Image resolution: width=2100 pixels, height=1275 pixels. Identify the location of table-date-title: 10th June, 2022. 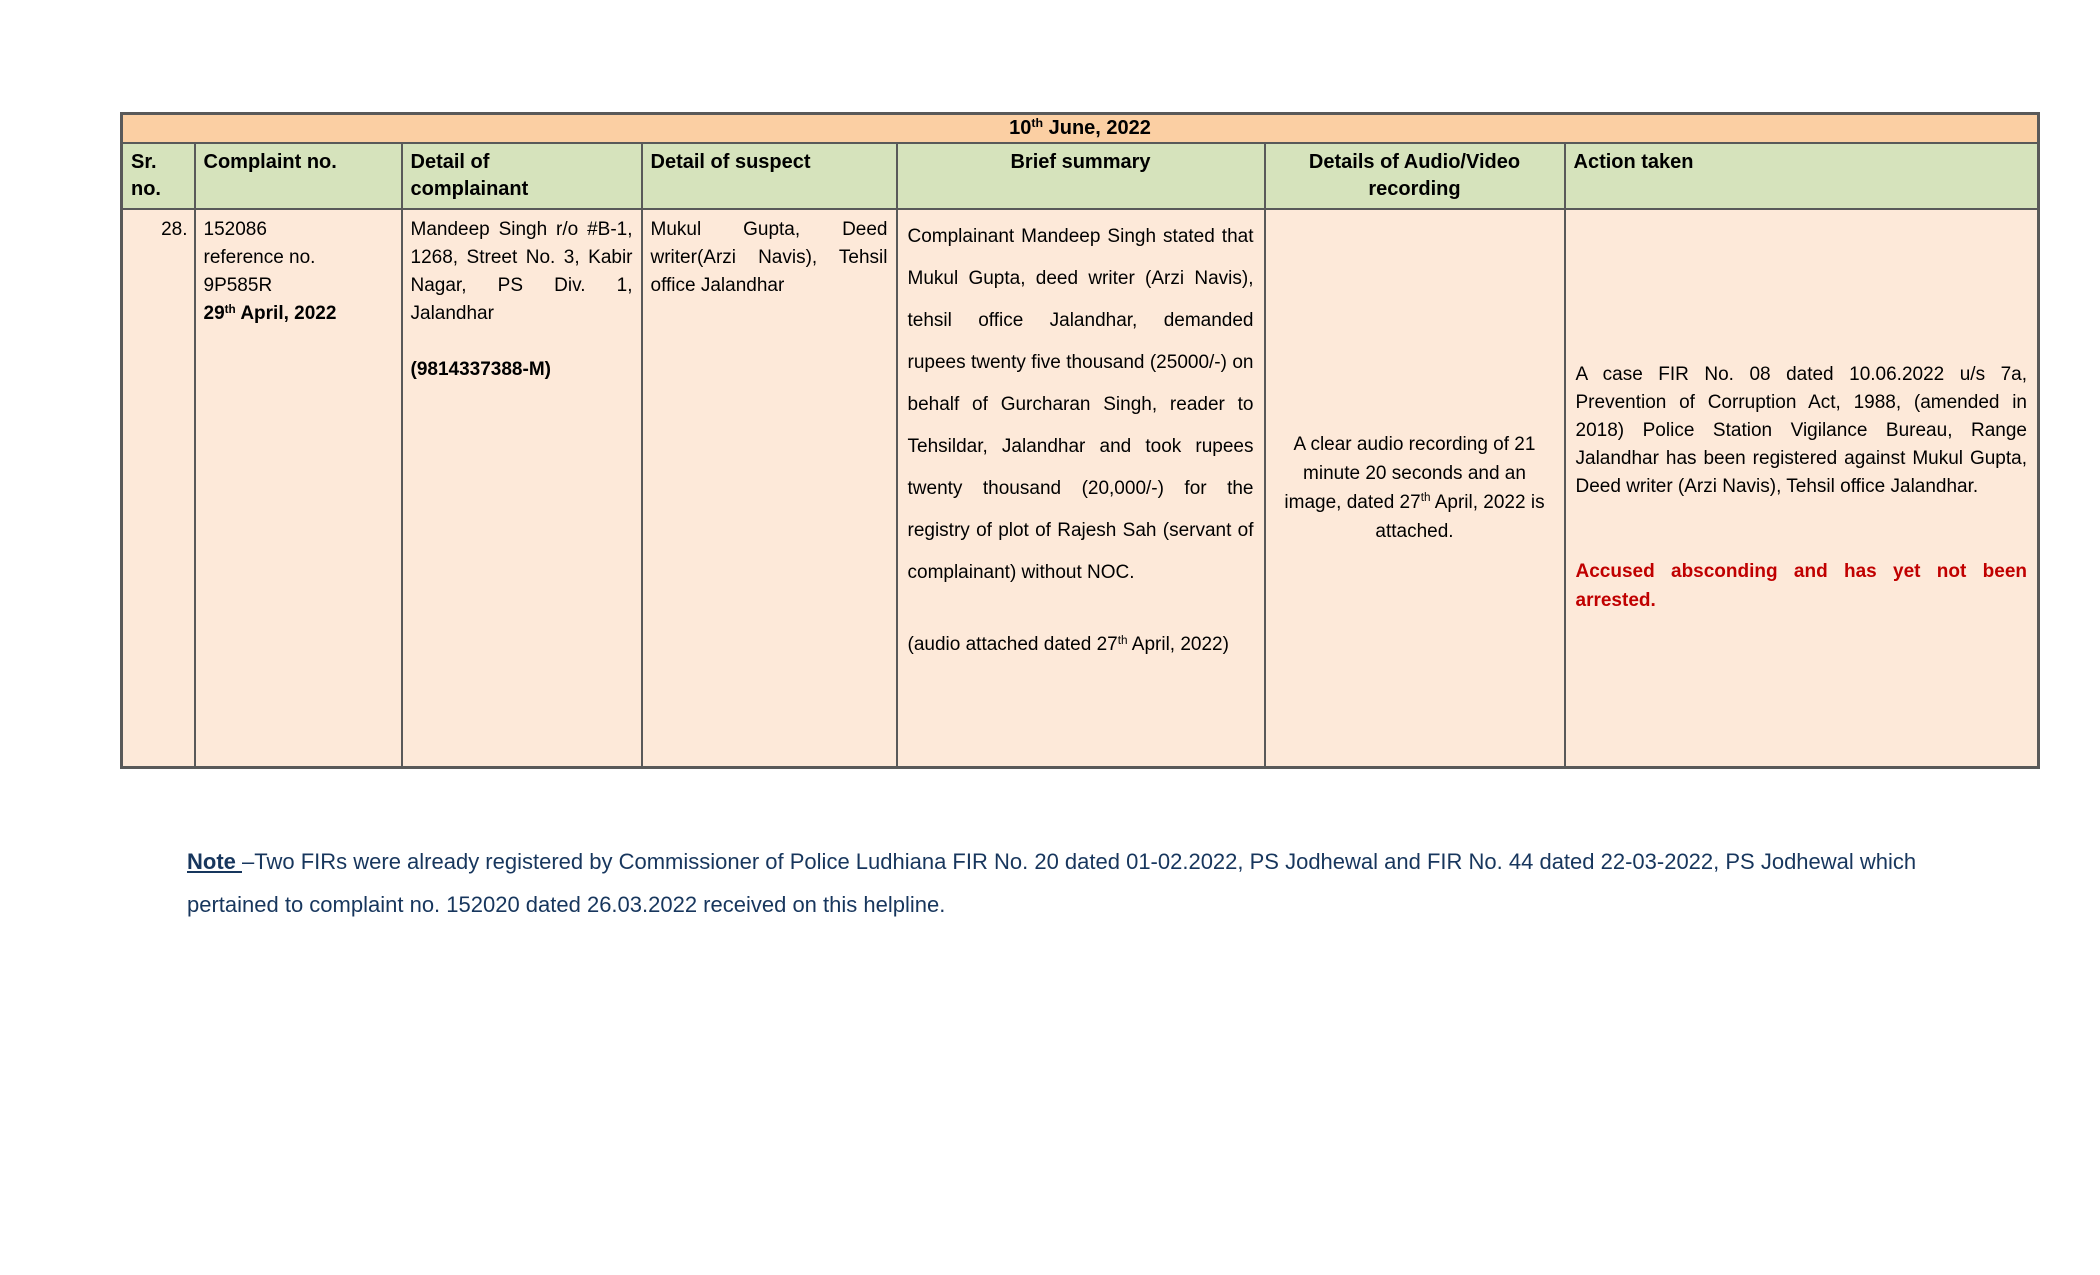
(1080, 128).